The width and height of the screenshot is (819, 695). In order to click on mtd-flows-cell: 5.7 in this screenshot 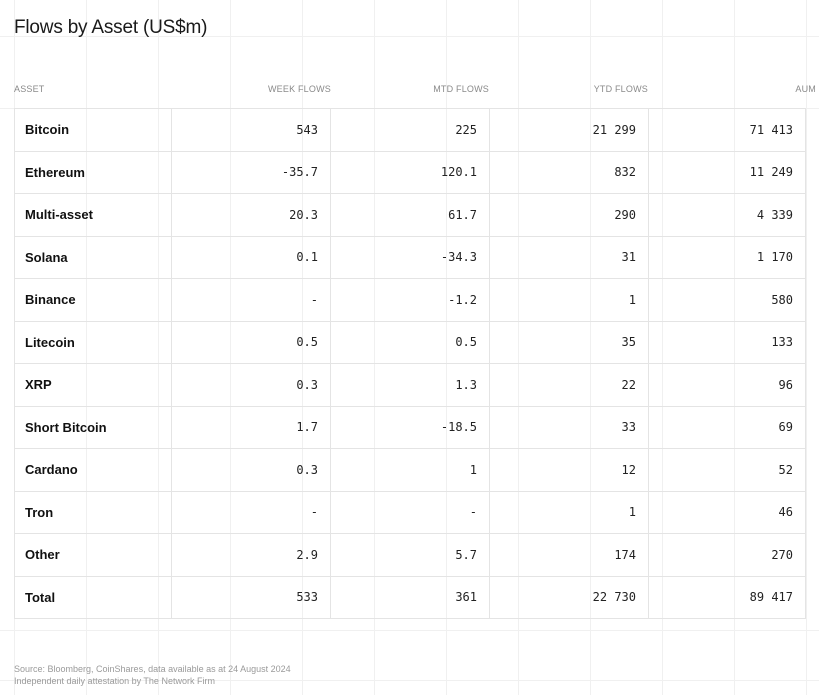, I will do `click(410, 555)`.